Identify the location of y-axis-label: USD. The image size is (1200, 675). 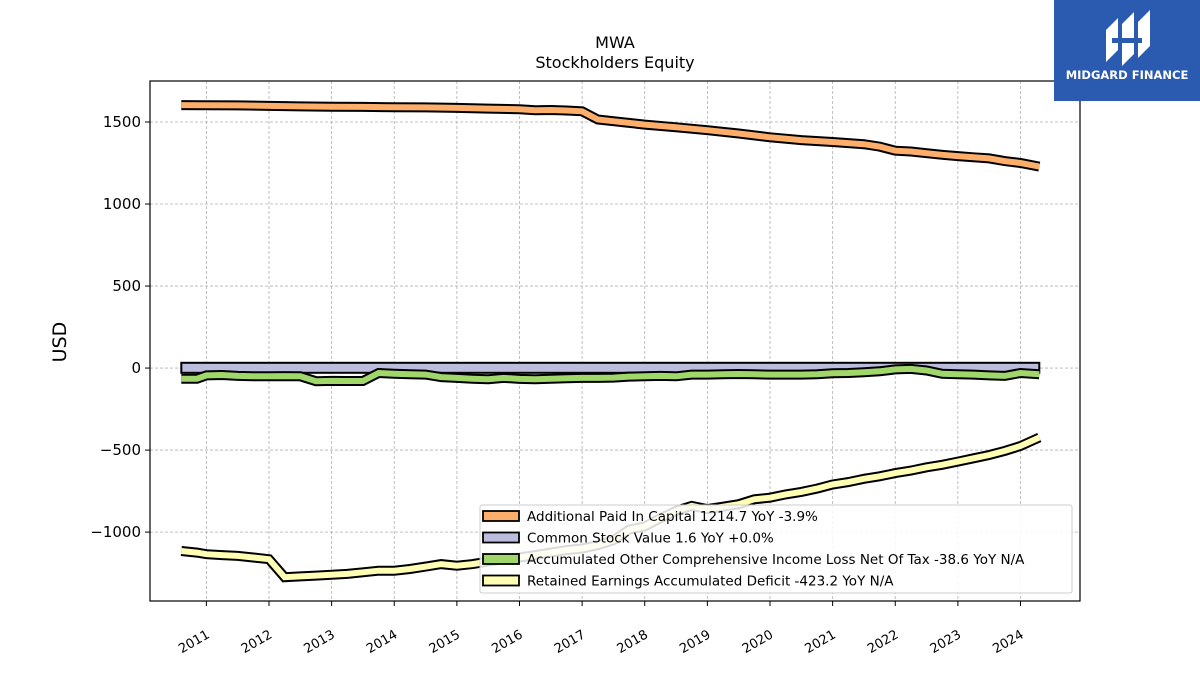
(60, 342).